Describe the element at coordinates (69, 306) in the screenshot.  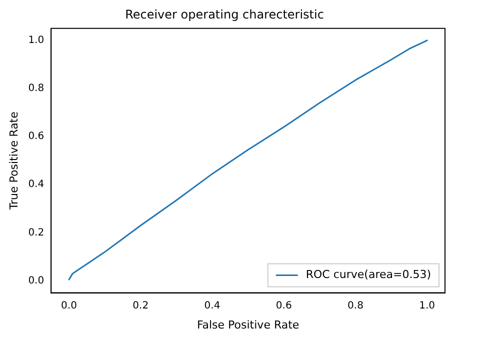
I see `x-tick-label: 0.0` at that location.